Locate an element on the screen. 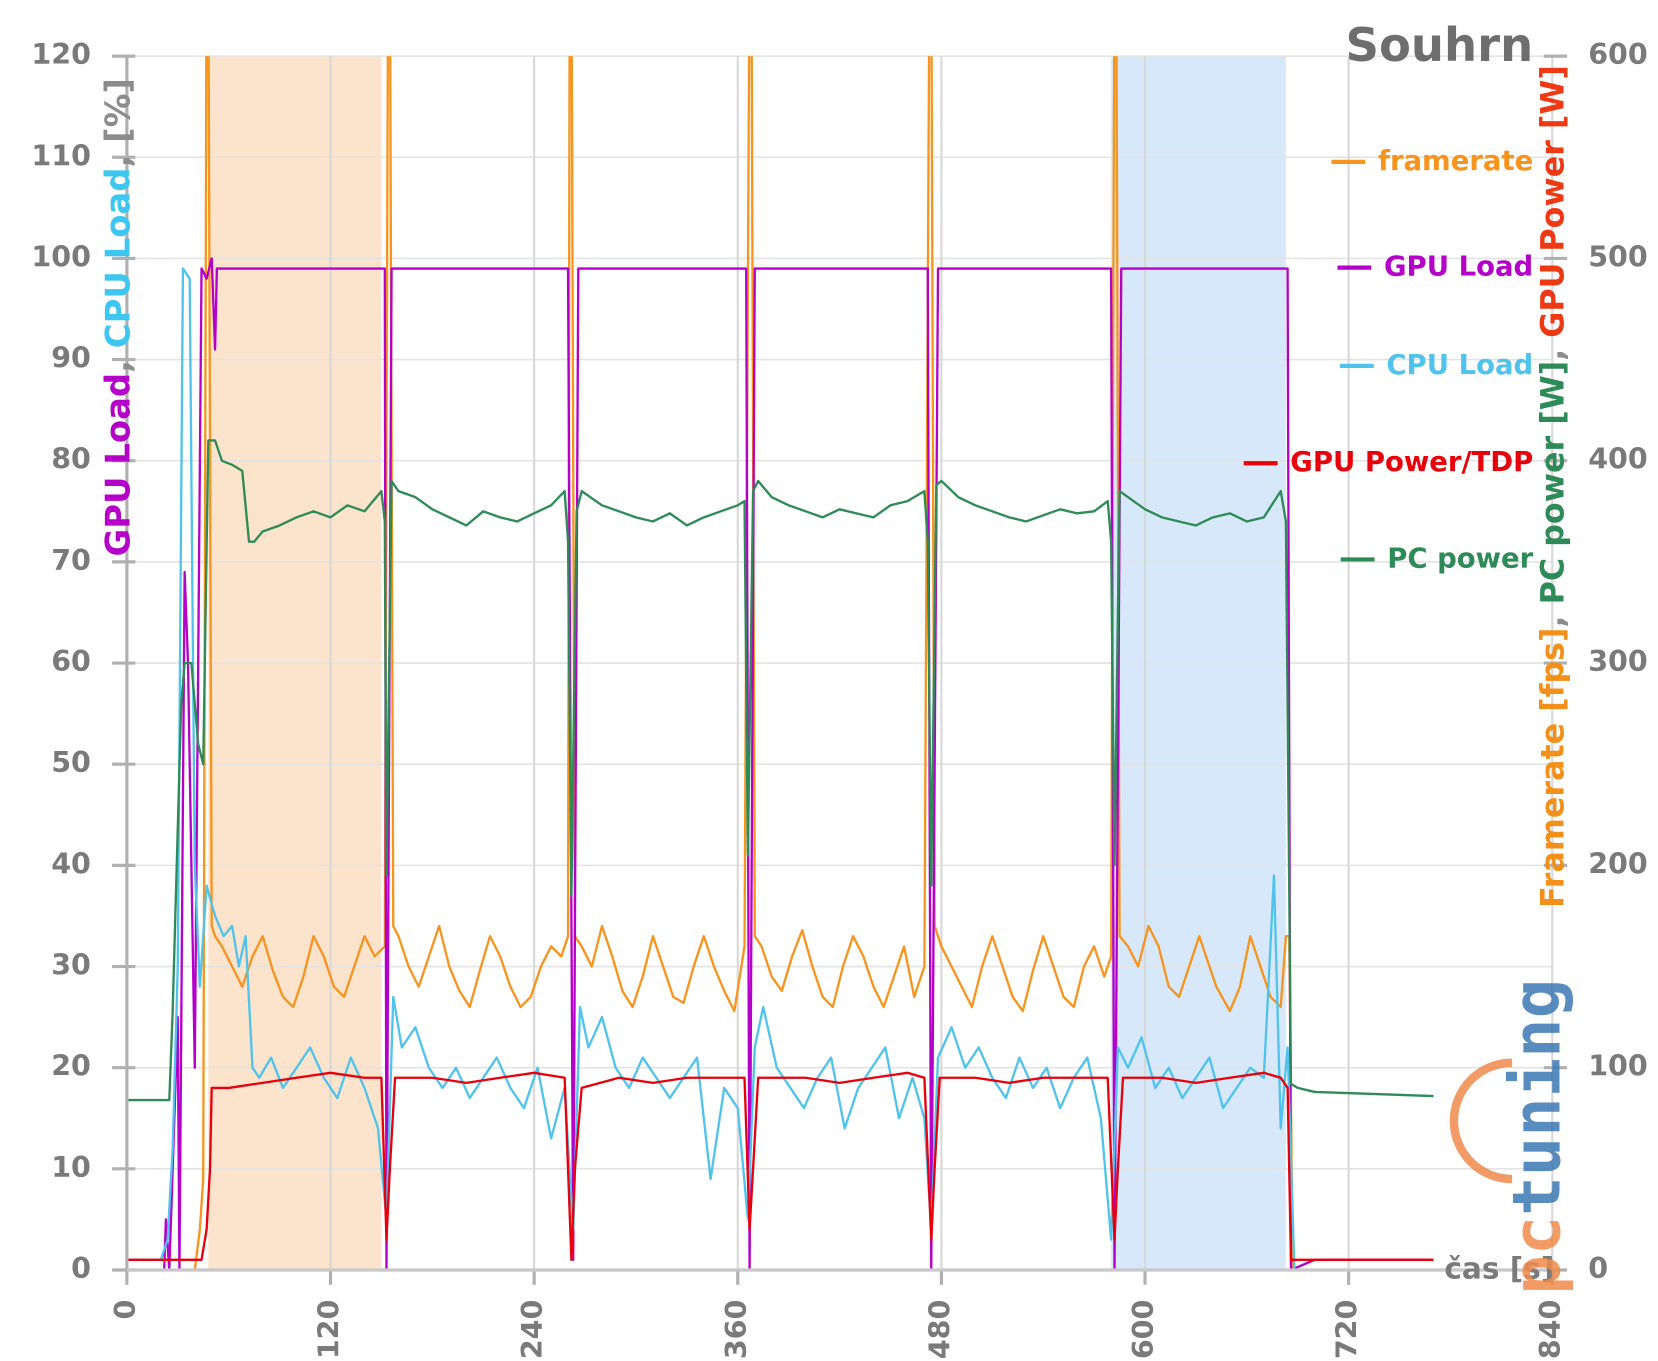 The width and height of the screenshot is (1658, 1361). x-axis-label: čas [s] is located at coordinates (1499, 1268).